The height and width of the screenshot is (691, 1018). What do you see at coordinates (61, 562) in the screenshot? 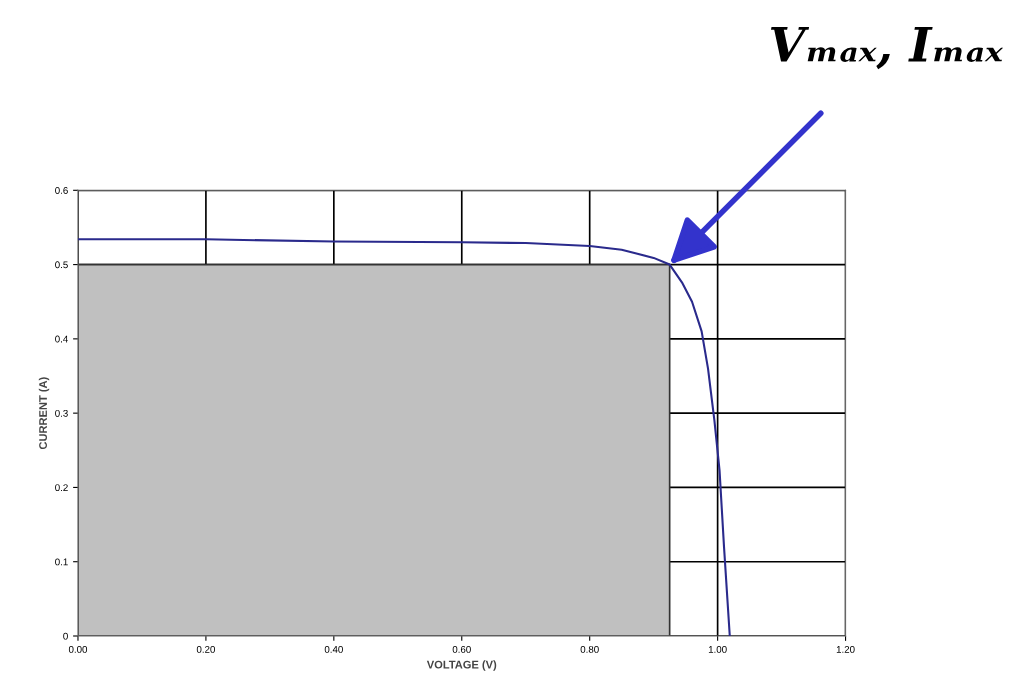
I see `y-tick-label: 0.1` at bounding box center [61, 562].